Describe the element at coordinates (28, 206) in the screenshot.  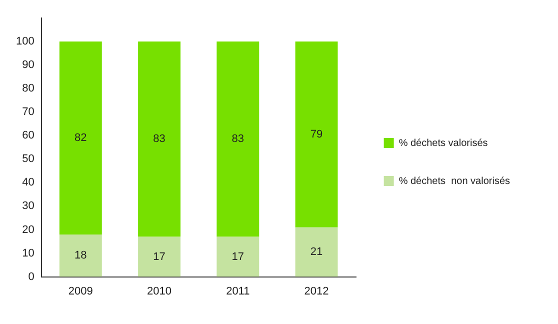
I see `y-tick-label: 30` at that location.